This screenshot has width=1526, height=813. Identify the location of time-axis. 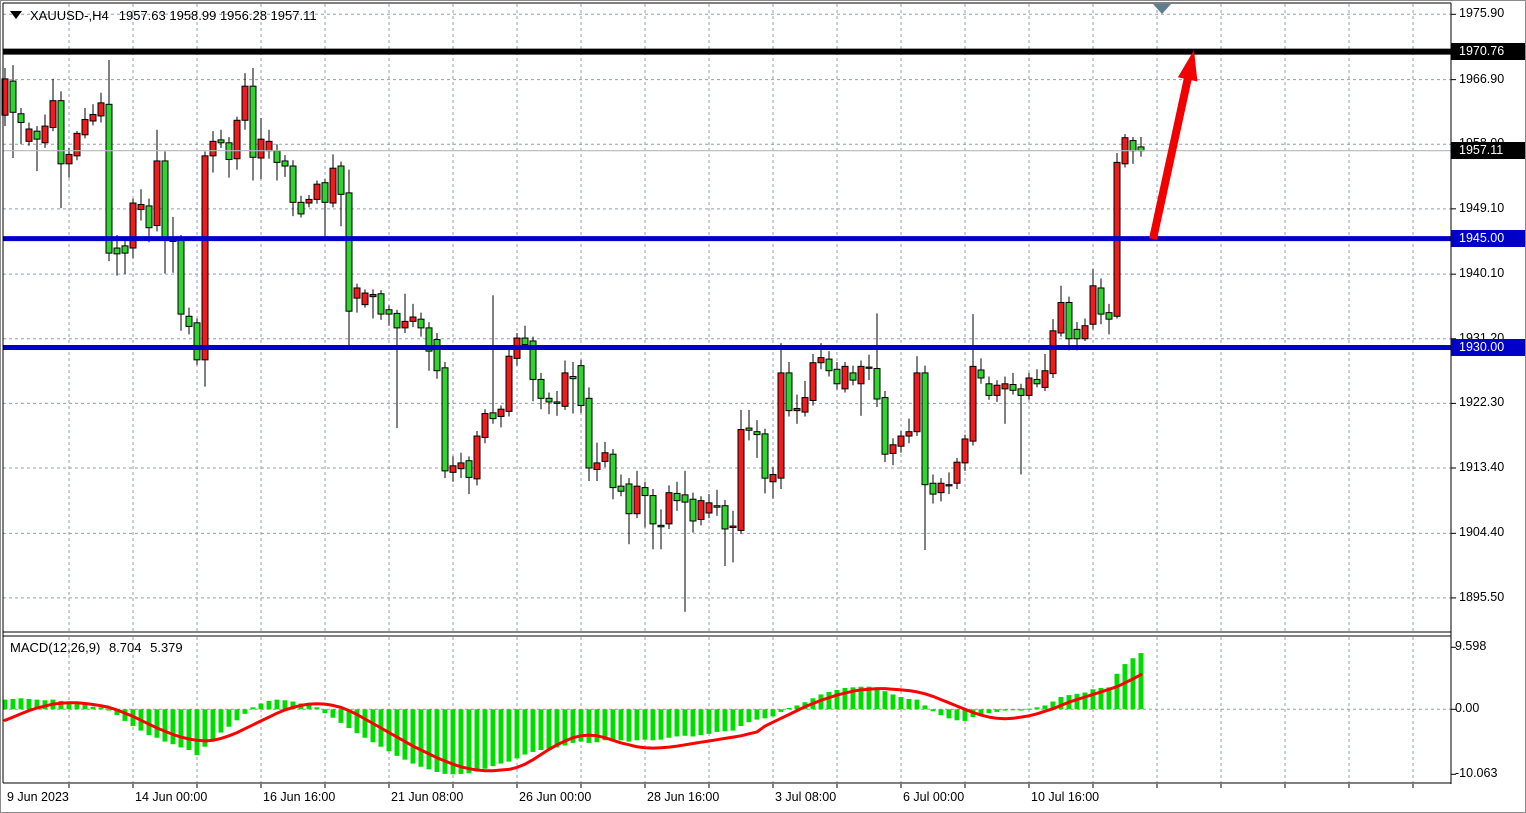
(763, 798).